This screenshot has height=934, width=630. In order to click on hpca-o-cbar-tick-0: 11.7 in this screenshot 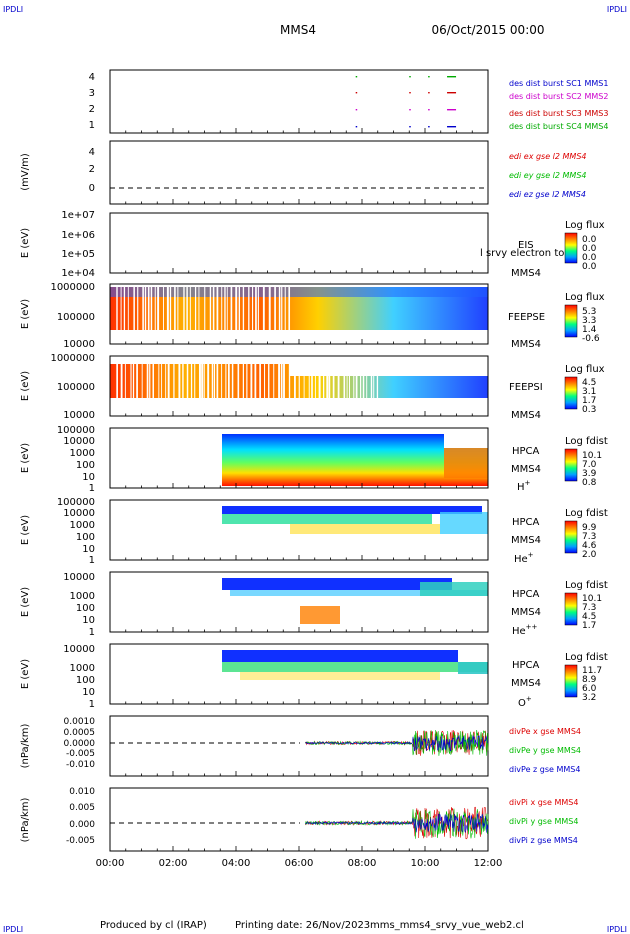, I will do `click(592, 671)`.